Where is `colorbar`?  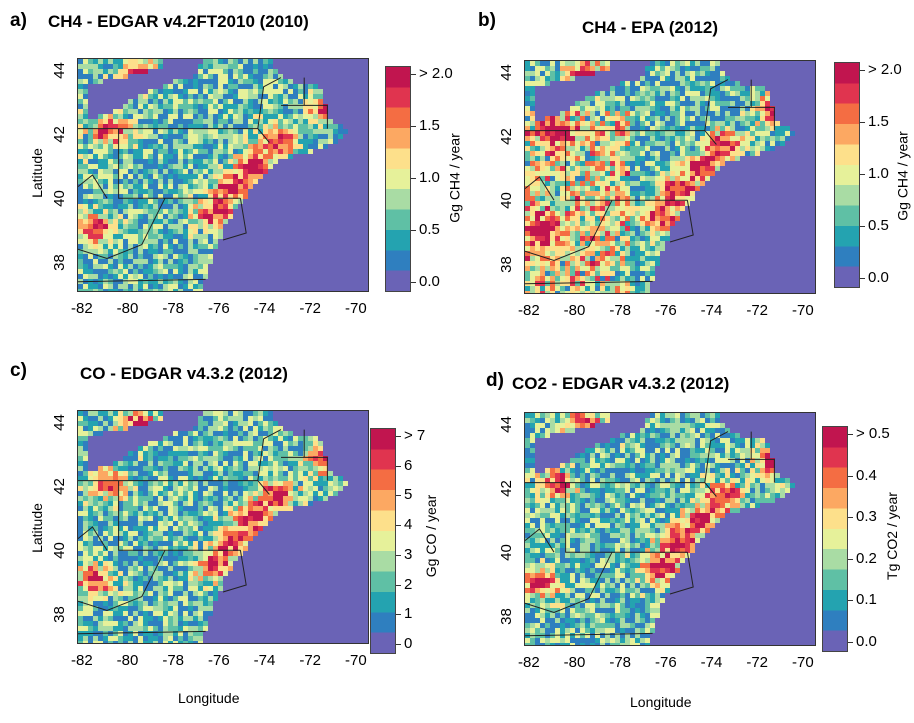
colorbar is located at coordinates (398, 179).